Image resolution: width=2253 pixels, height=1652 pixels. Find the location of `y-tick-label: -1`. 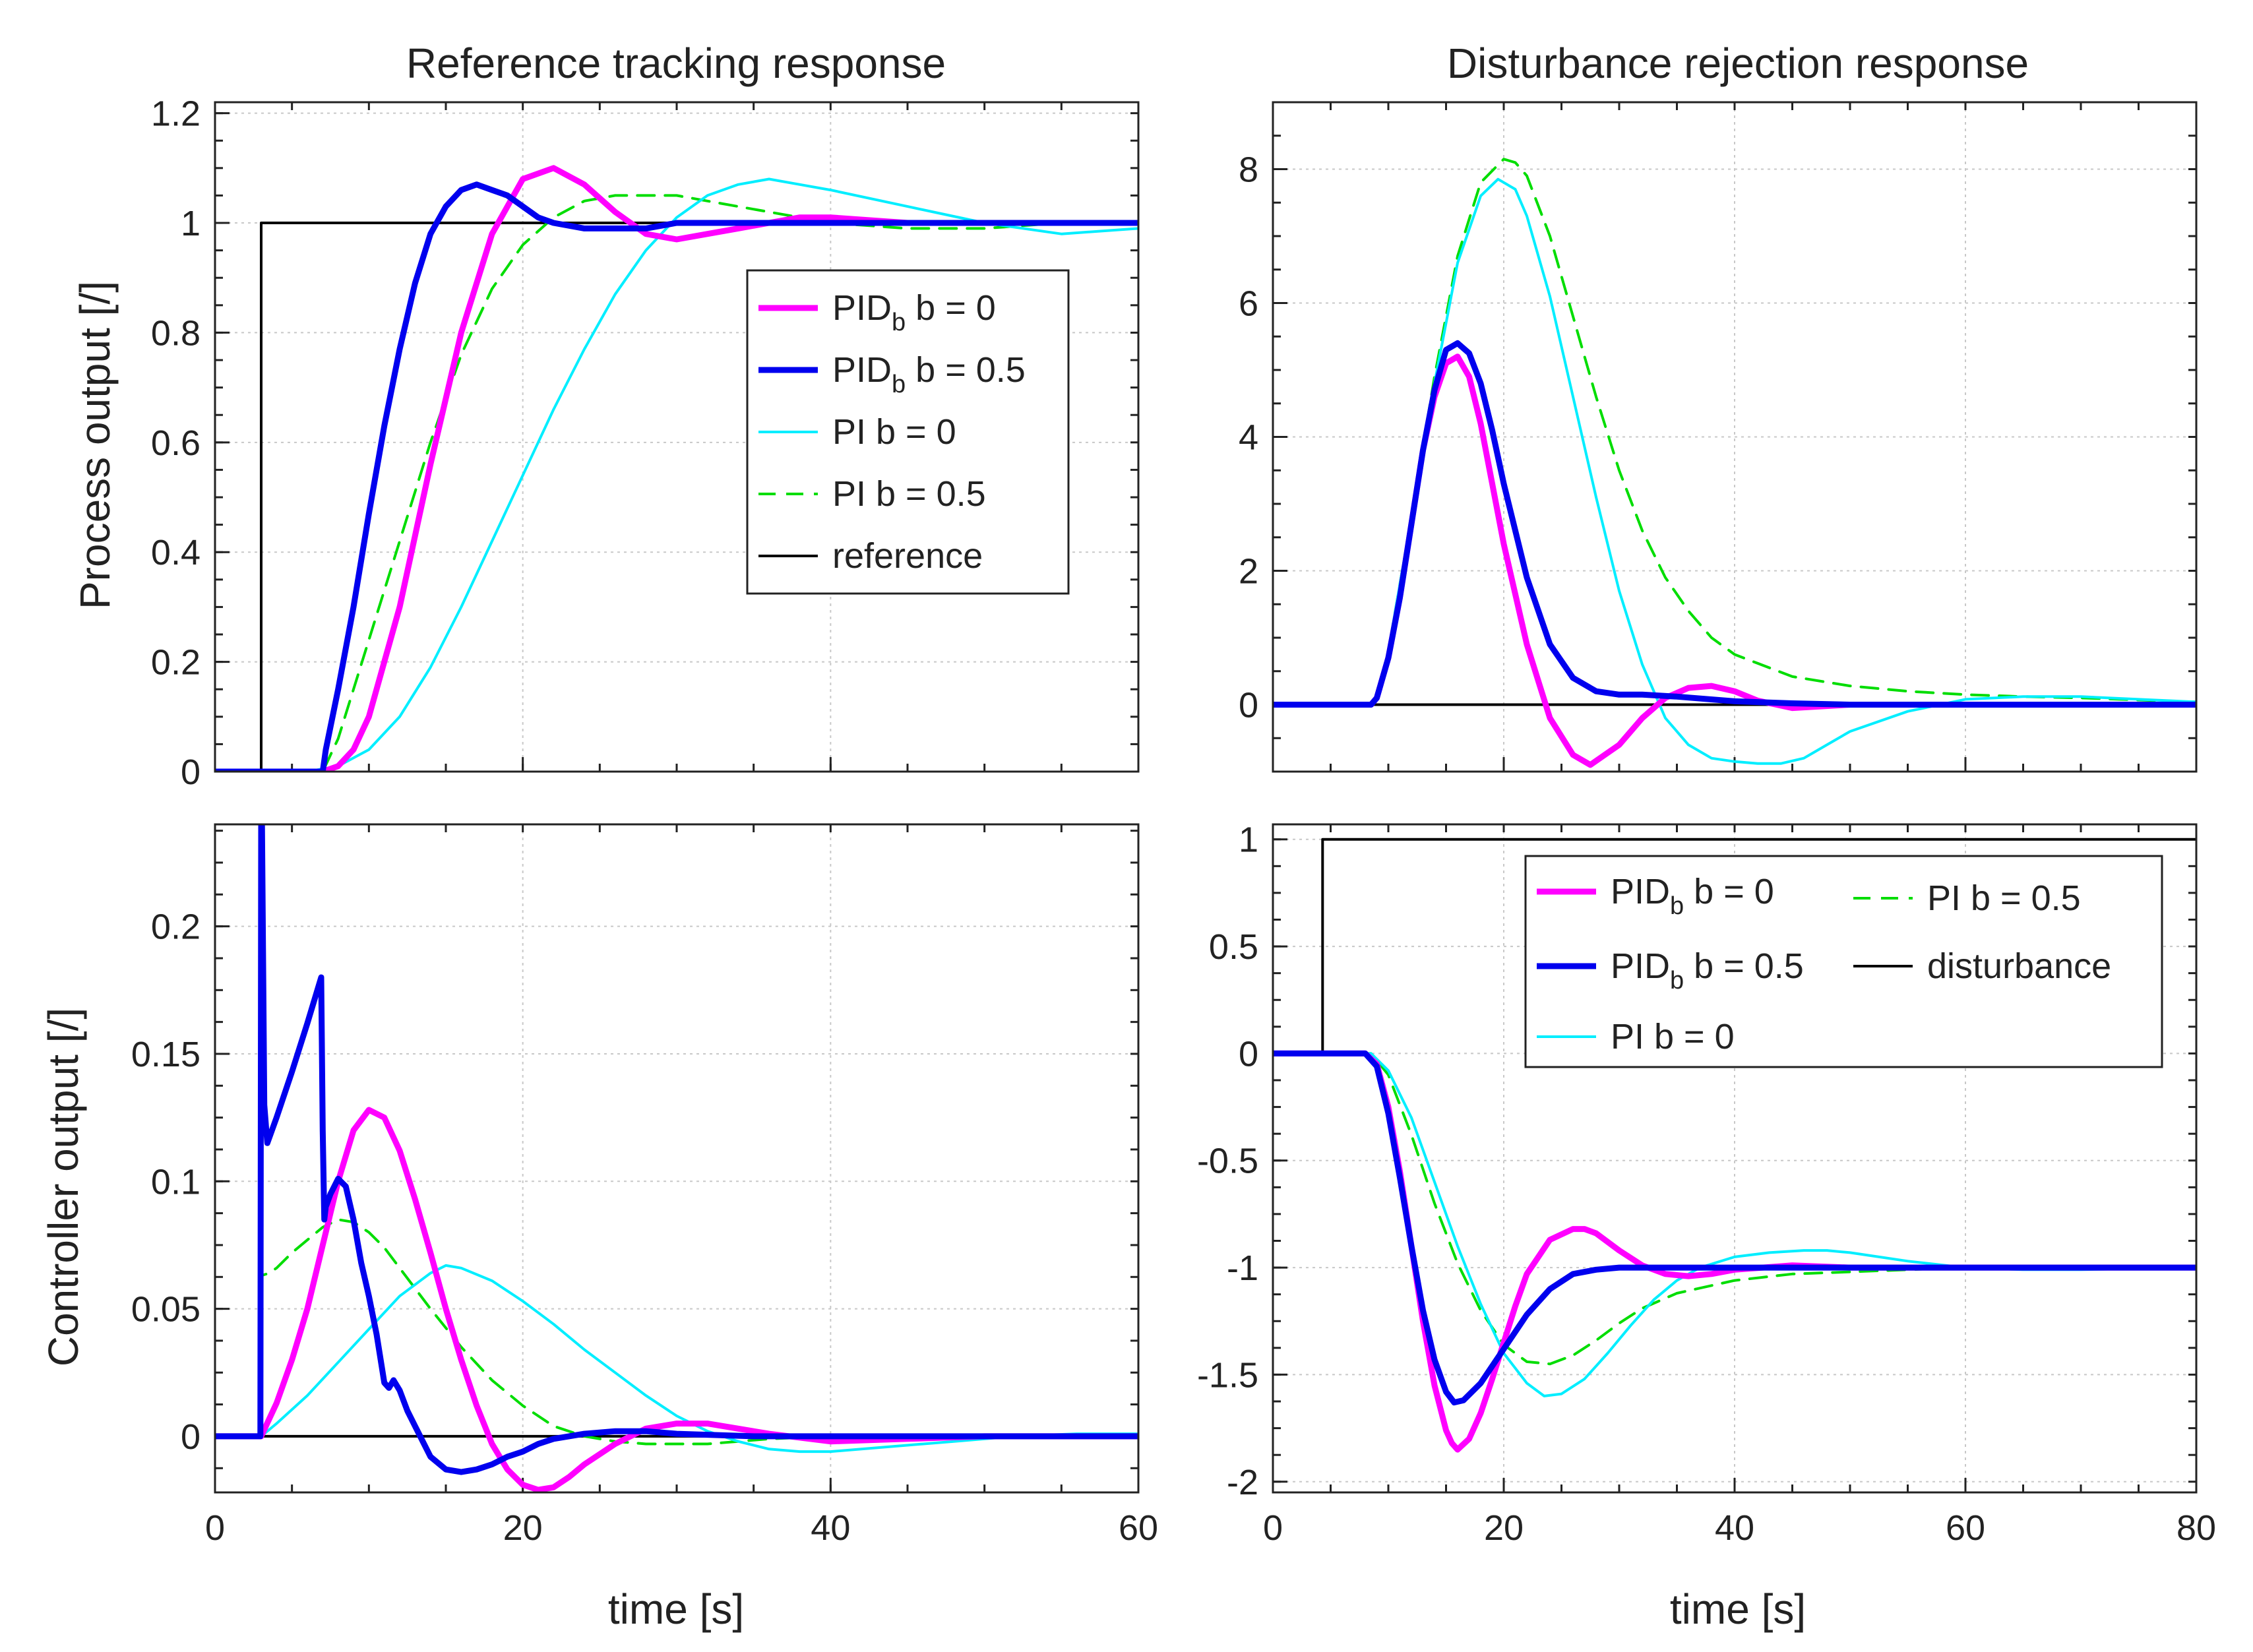

y-tick-label: -1 is located at coordinates (1242, 1268).